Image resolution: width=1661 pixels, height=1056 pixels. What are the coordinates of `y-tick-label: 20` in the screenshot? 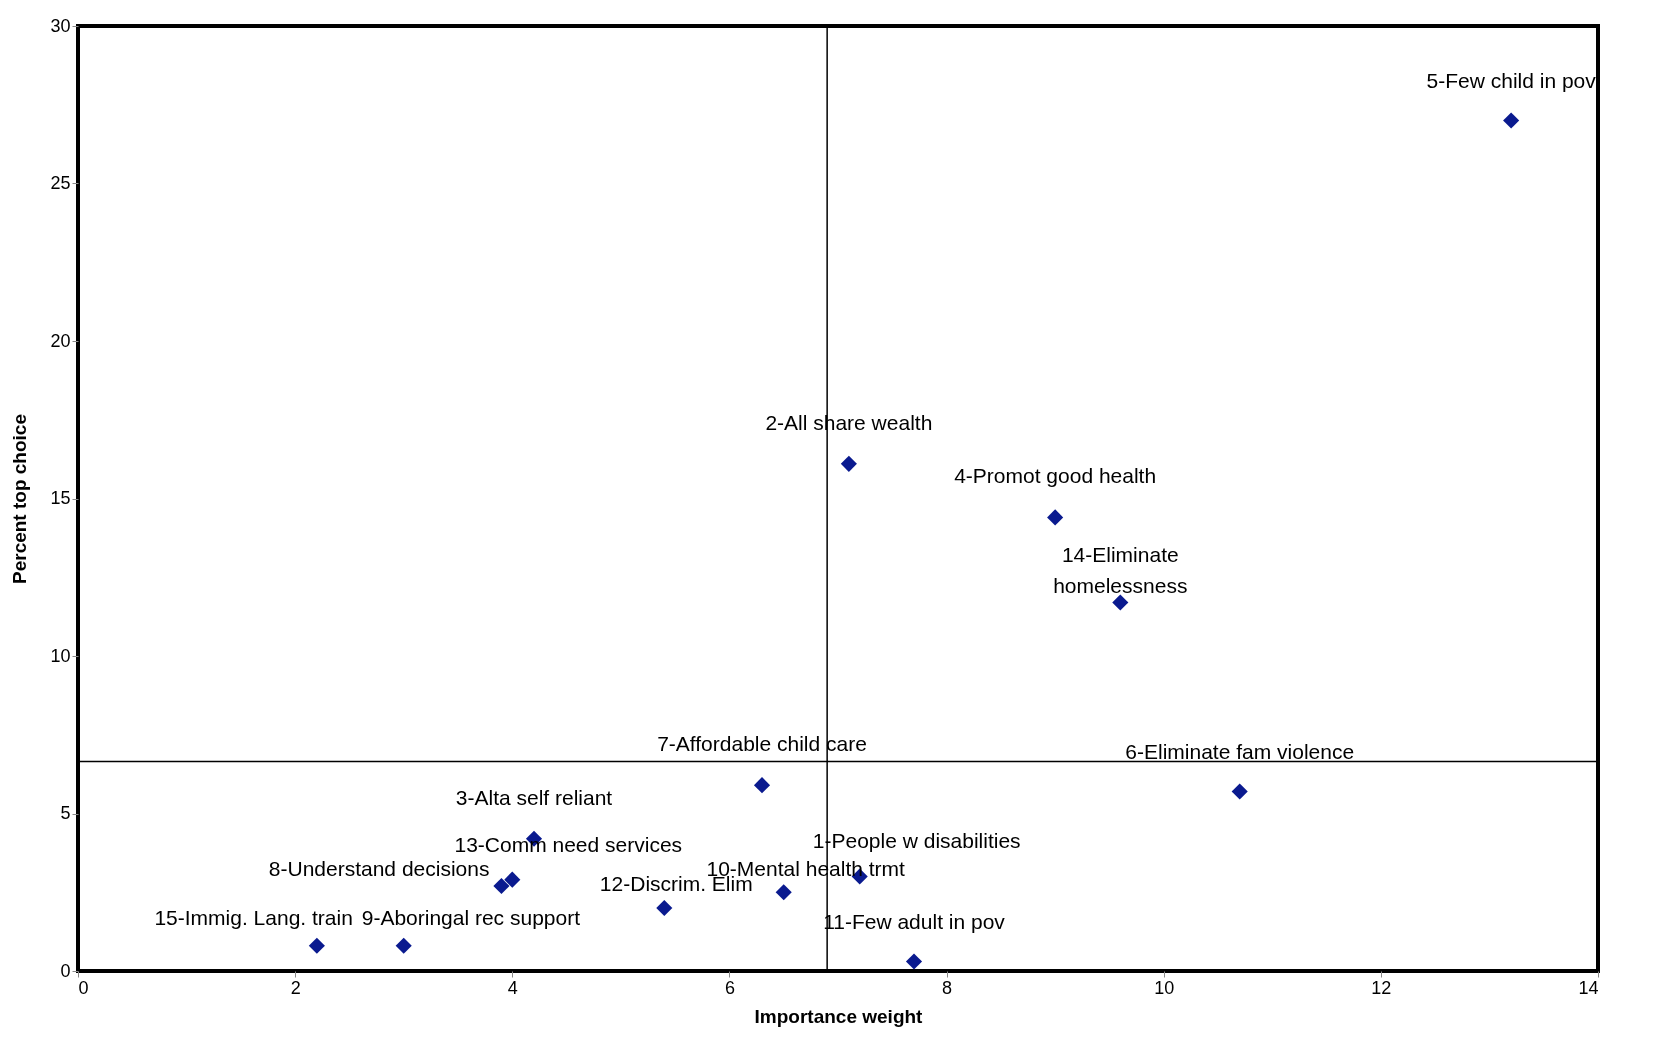 It's located at (60, 340).